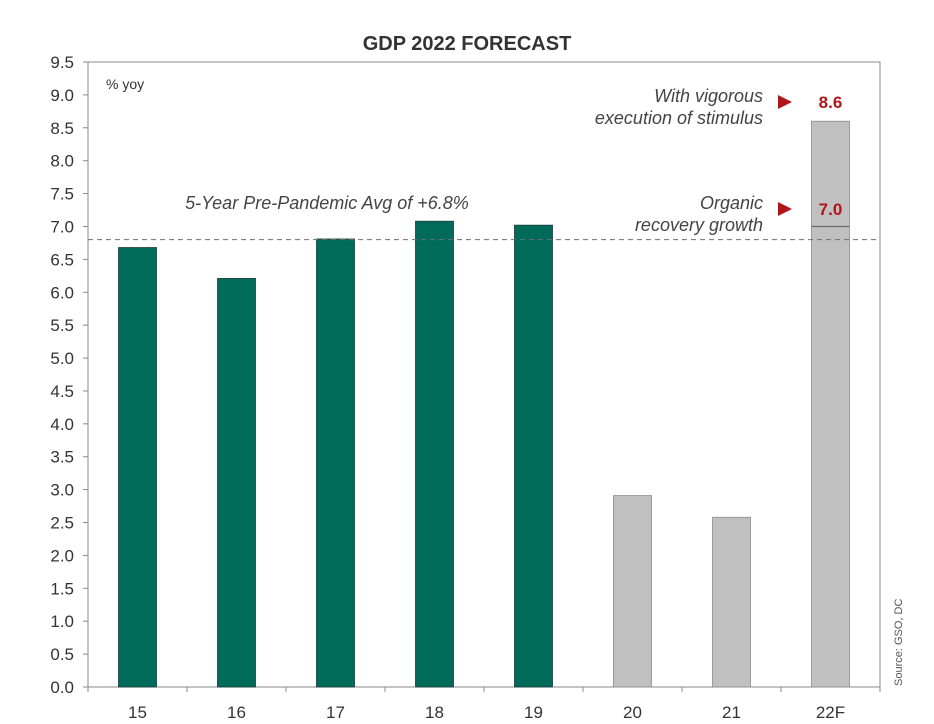  What do you see at coordinates (62, 391) in the screenshot?
I see `y-tick-label: 4.5` at bounding box center [62, 391].